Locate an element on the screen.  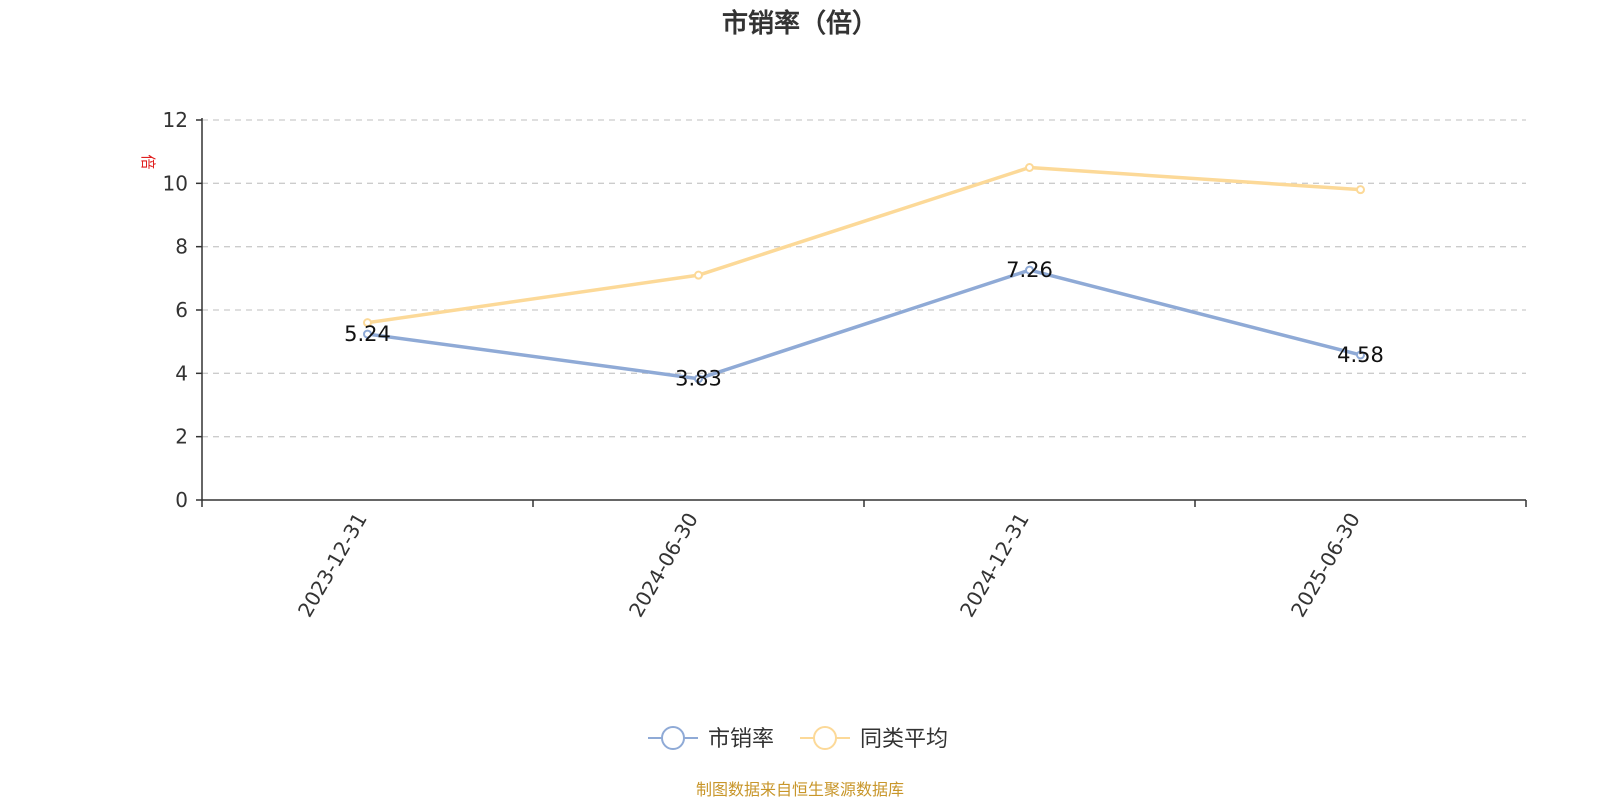
y-tick-label: 8 is located at coordinates (181, 247).